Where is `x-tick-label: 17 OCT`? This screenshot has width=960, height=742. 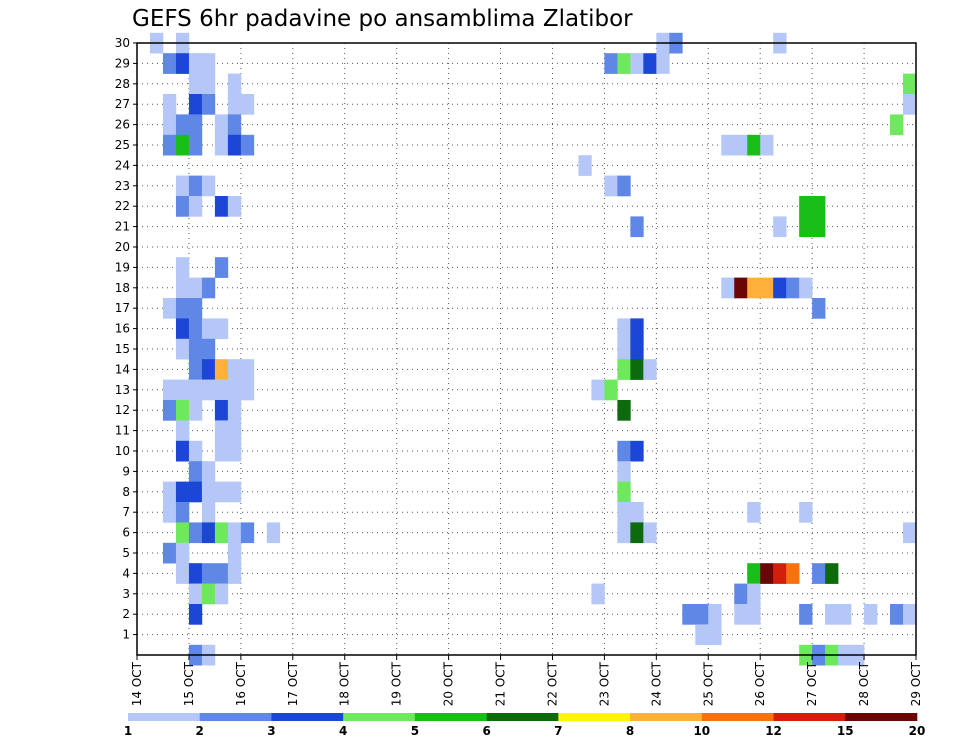
x-tick-label: 17 OCT is located at coordinates (293, 683).